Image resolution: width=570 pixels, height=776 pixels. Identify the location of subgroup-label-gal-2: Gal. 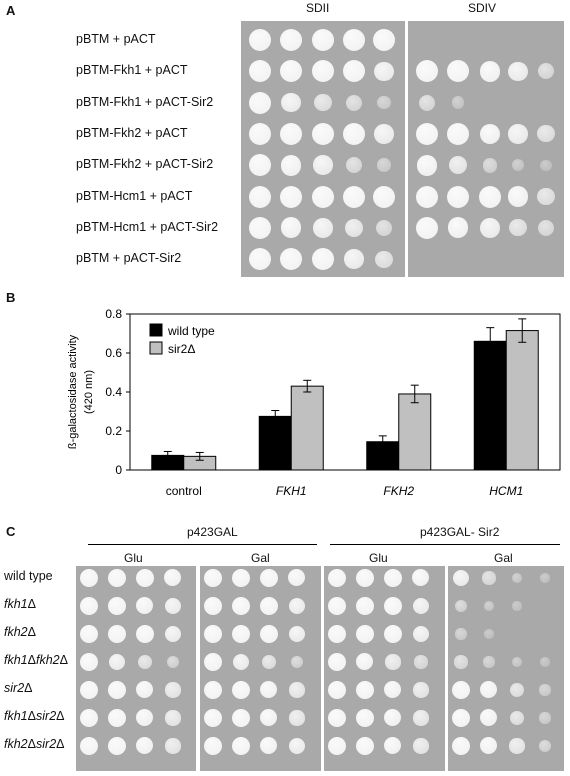
(503, 558).